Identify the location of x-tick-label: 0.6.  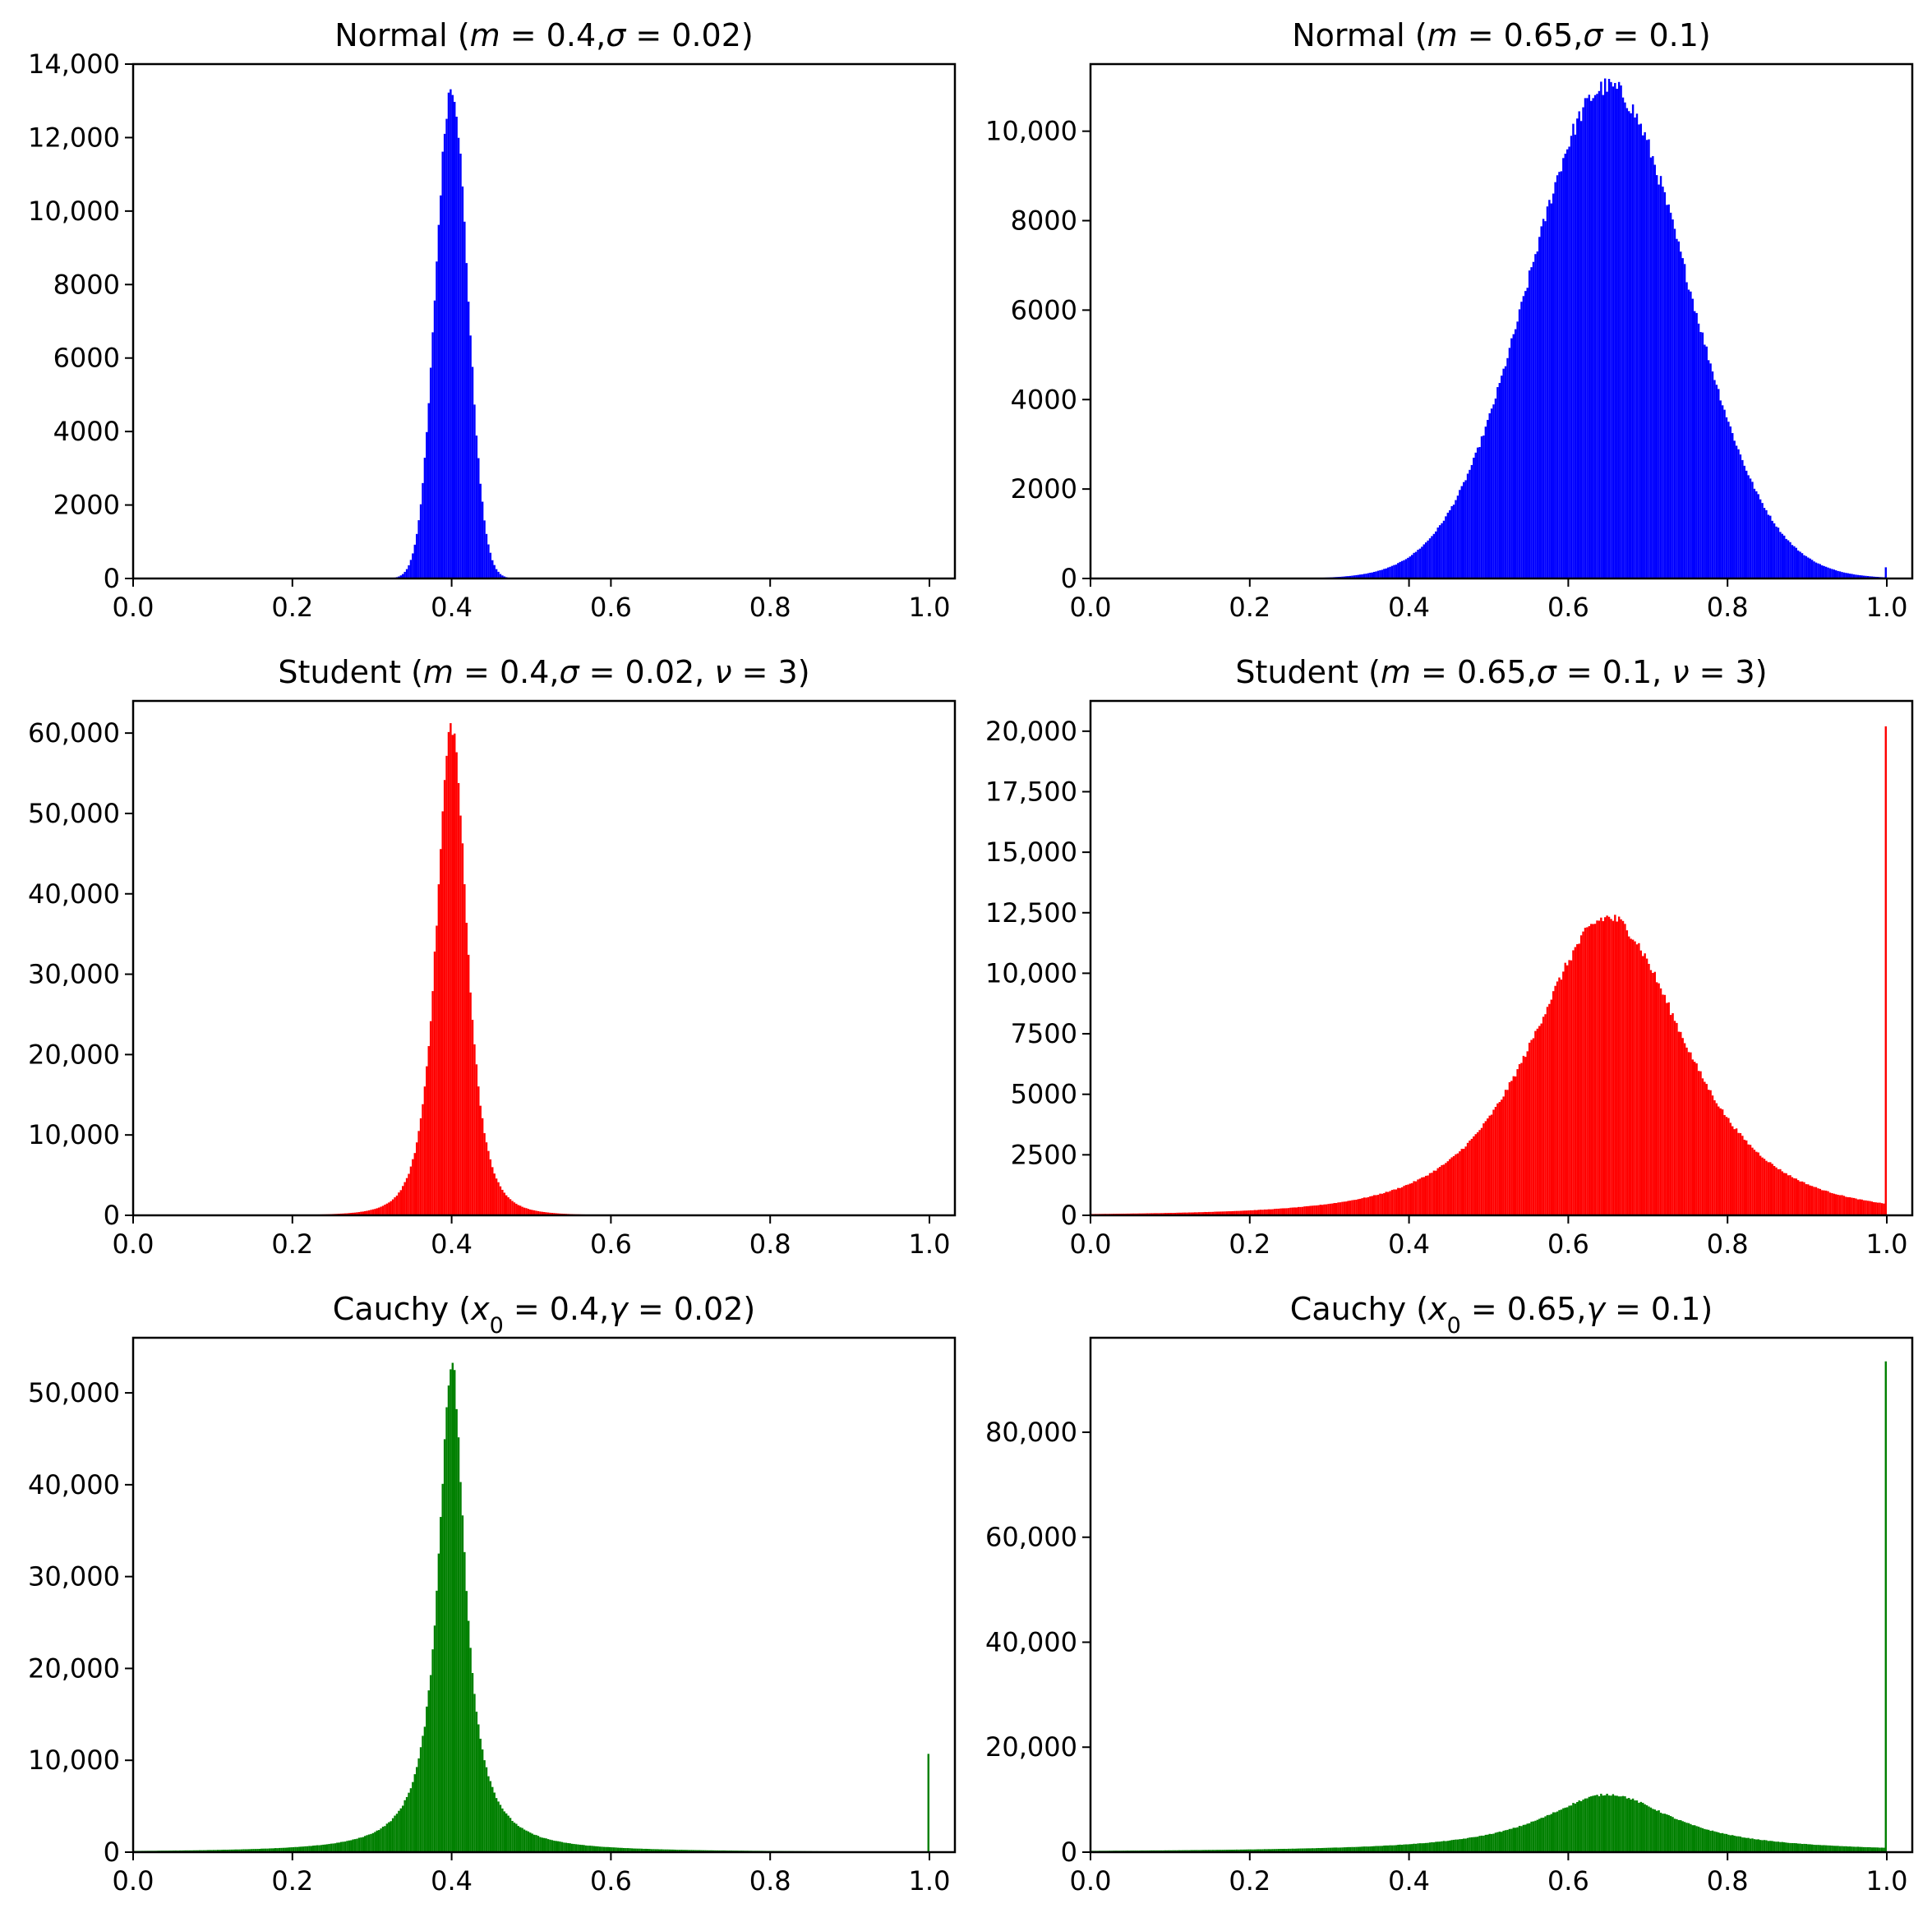
(1568, 1244).